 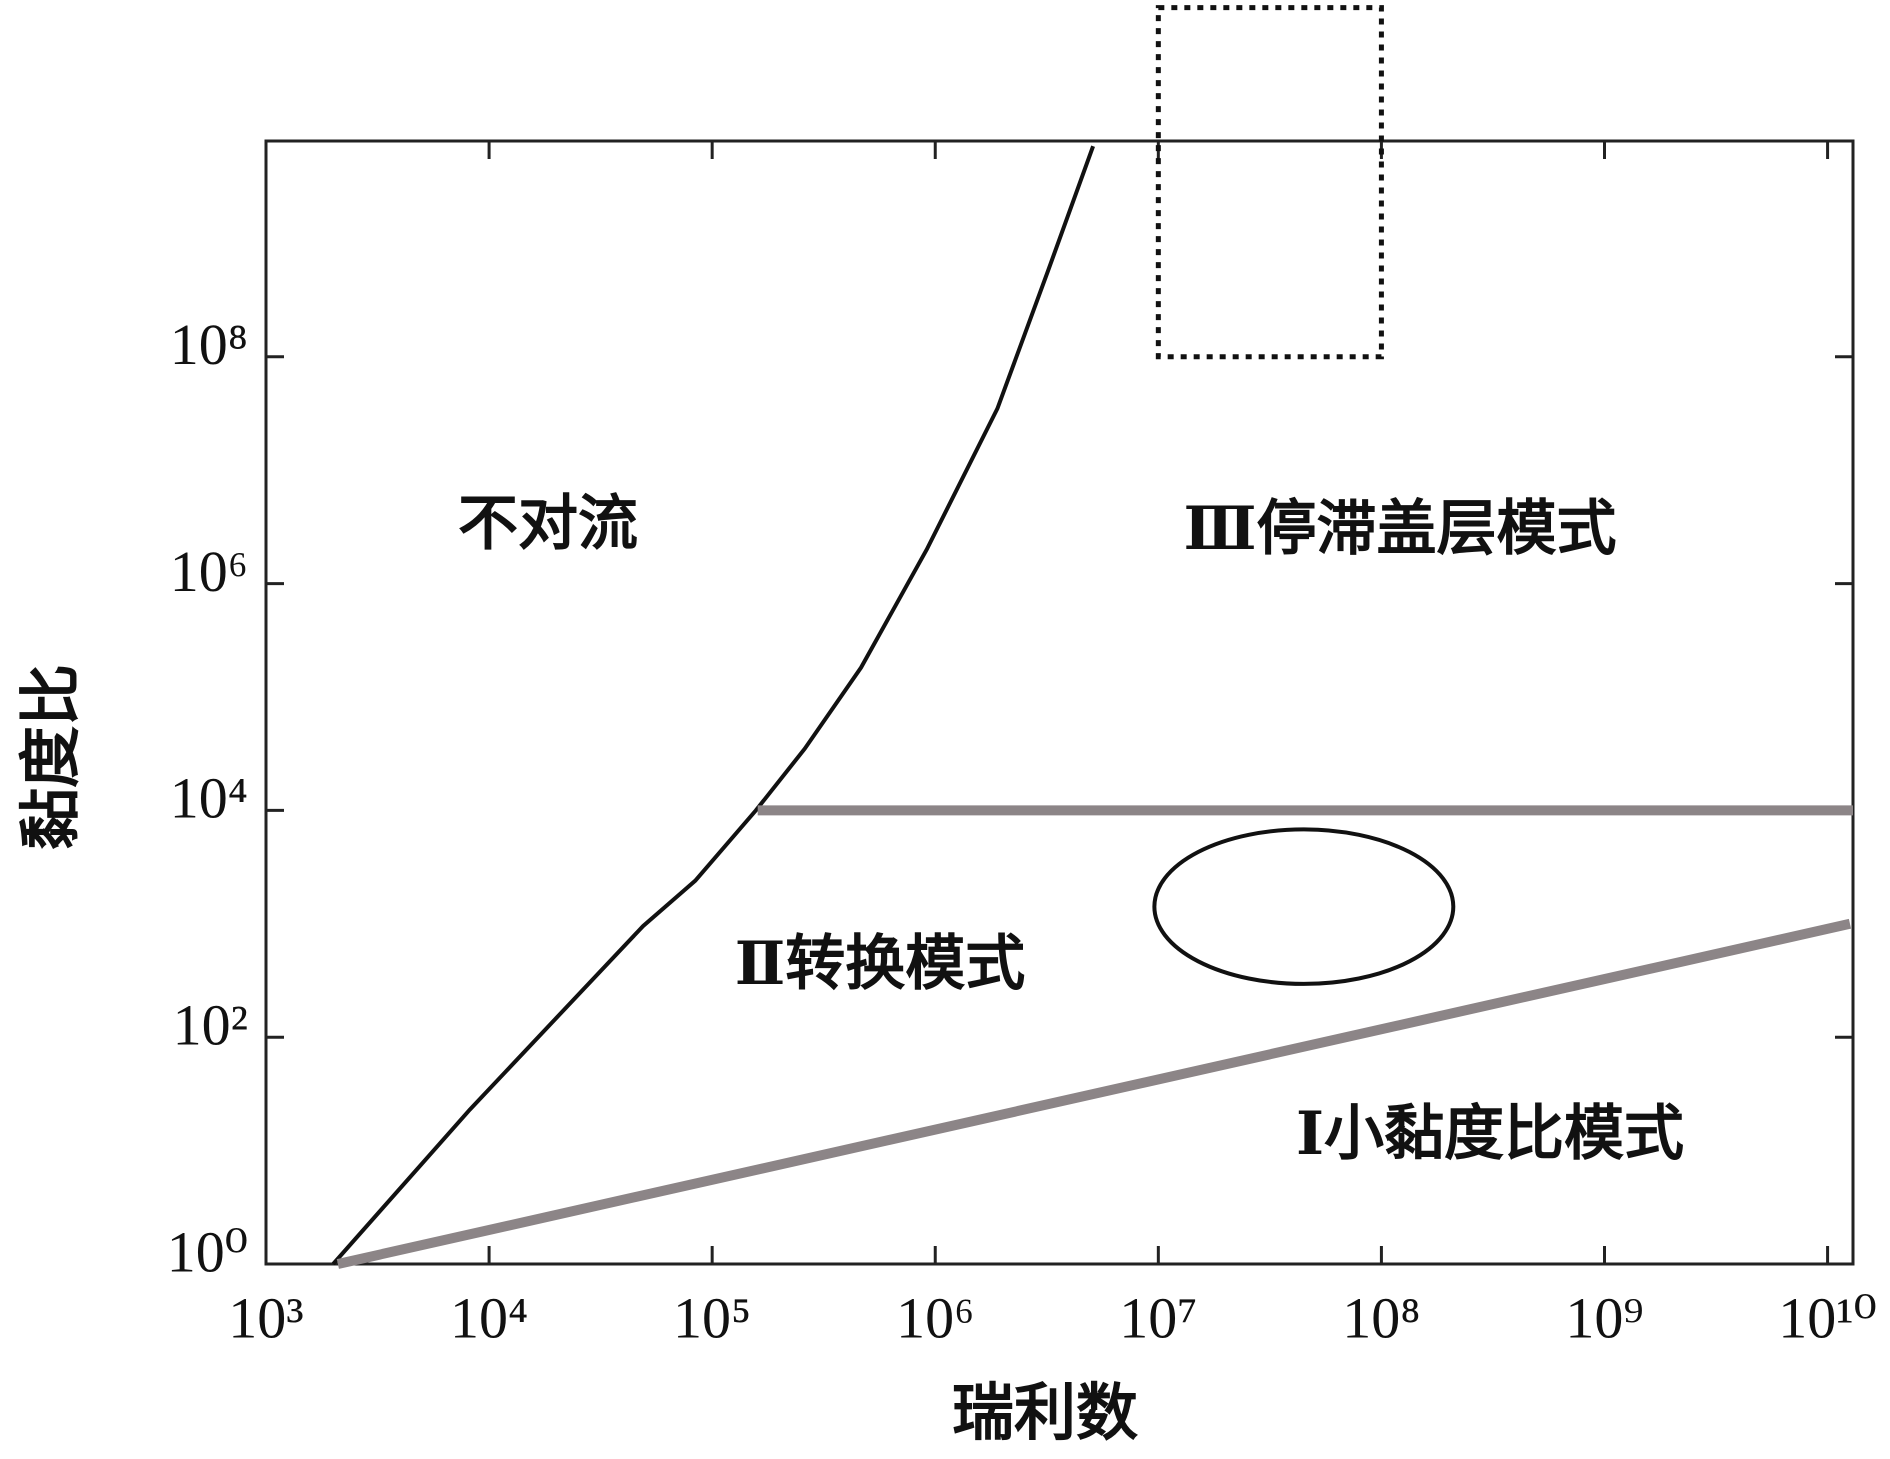 I want to click on annotation: Ⅰ小黏度比模式, so click(x=1490, y=1134).